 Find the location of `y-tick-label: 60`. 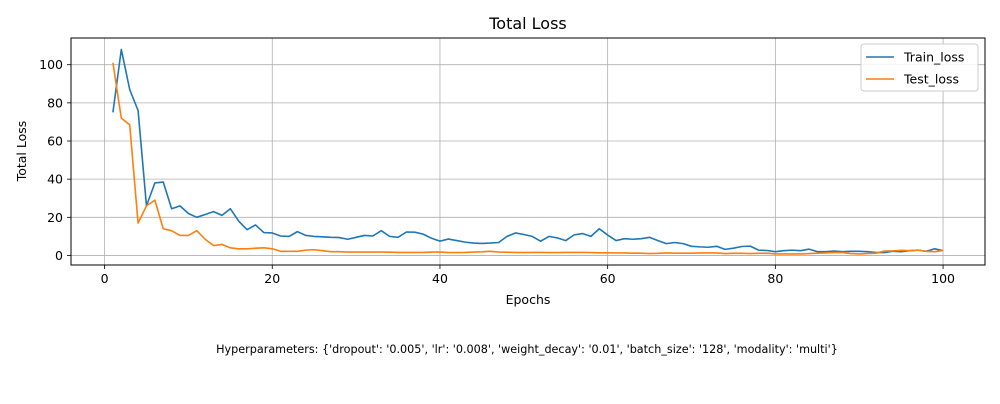

y-tick-label: 60 is located at coordinates (55, 141).